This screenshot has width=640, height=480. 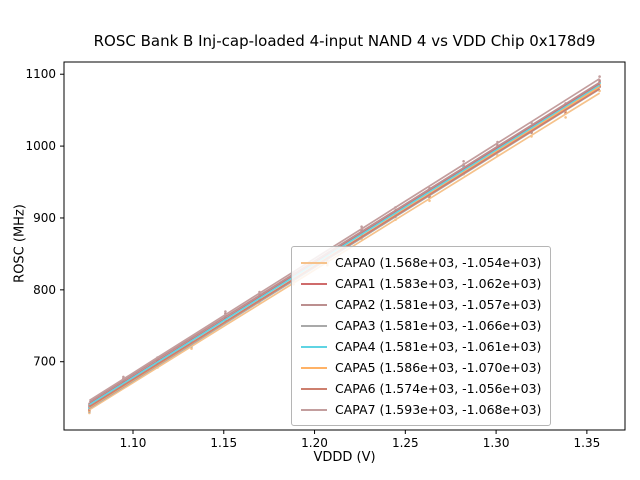 I want to click on x-tick-label: 1.10, so click(x=133, y=443).